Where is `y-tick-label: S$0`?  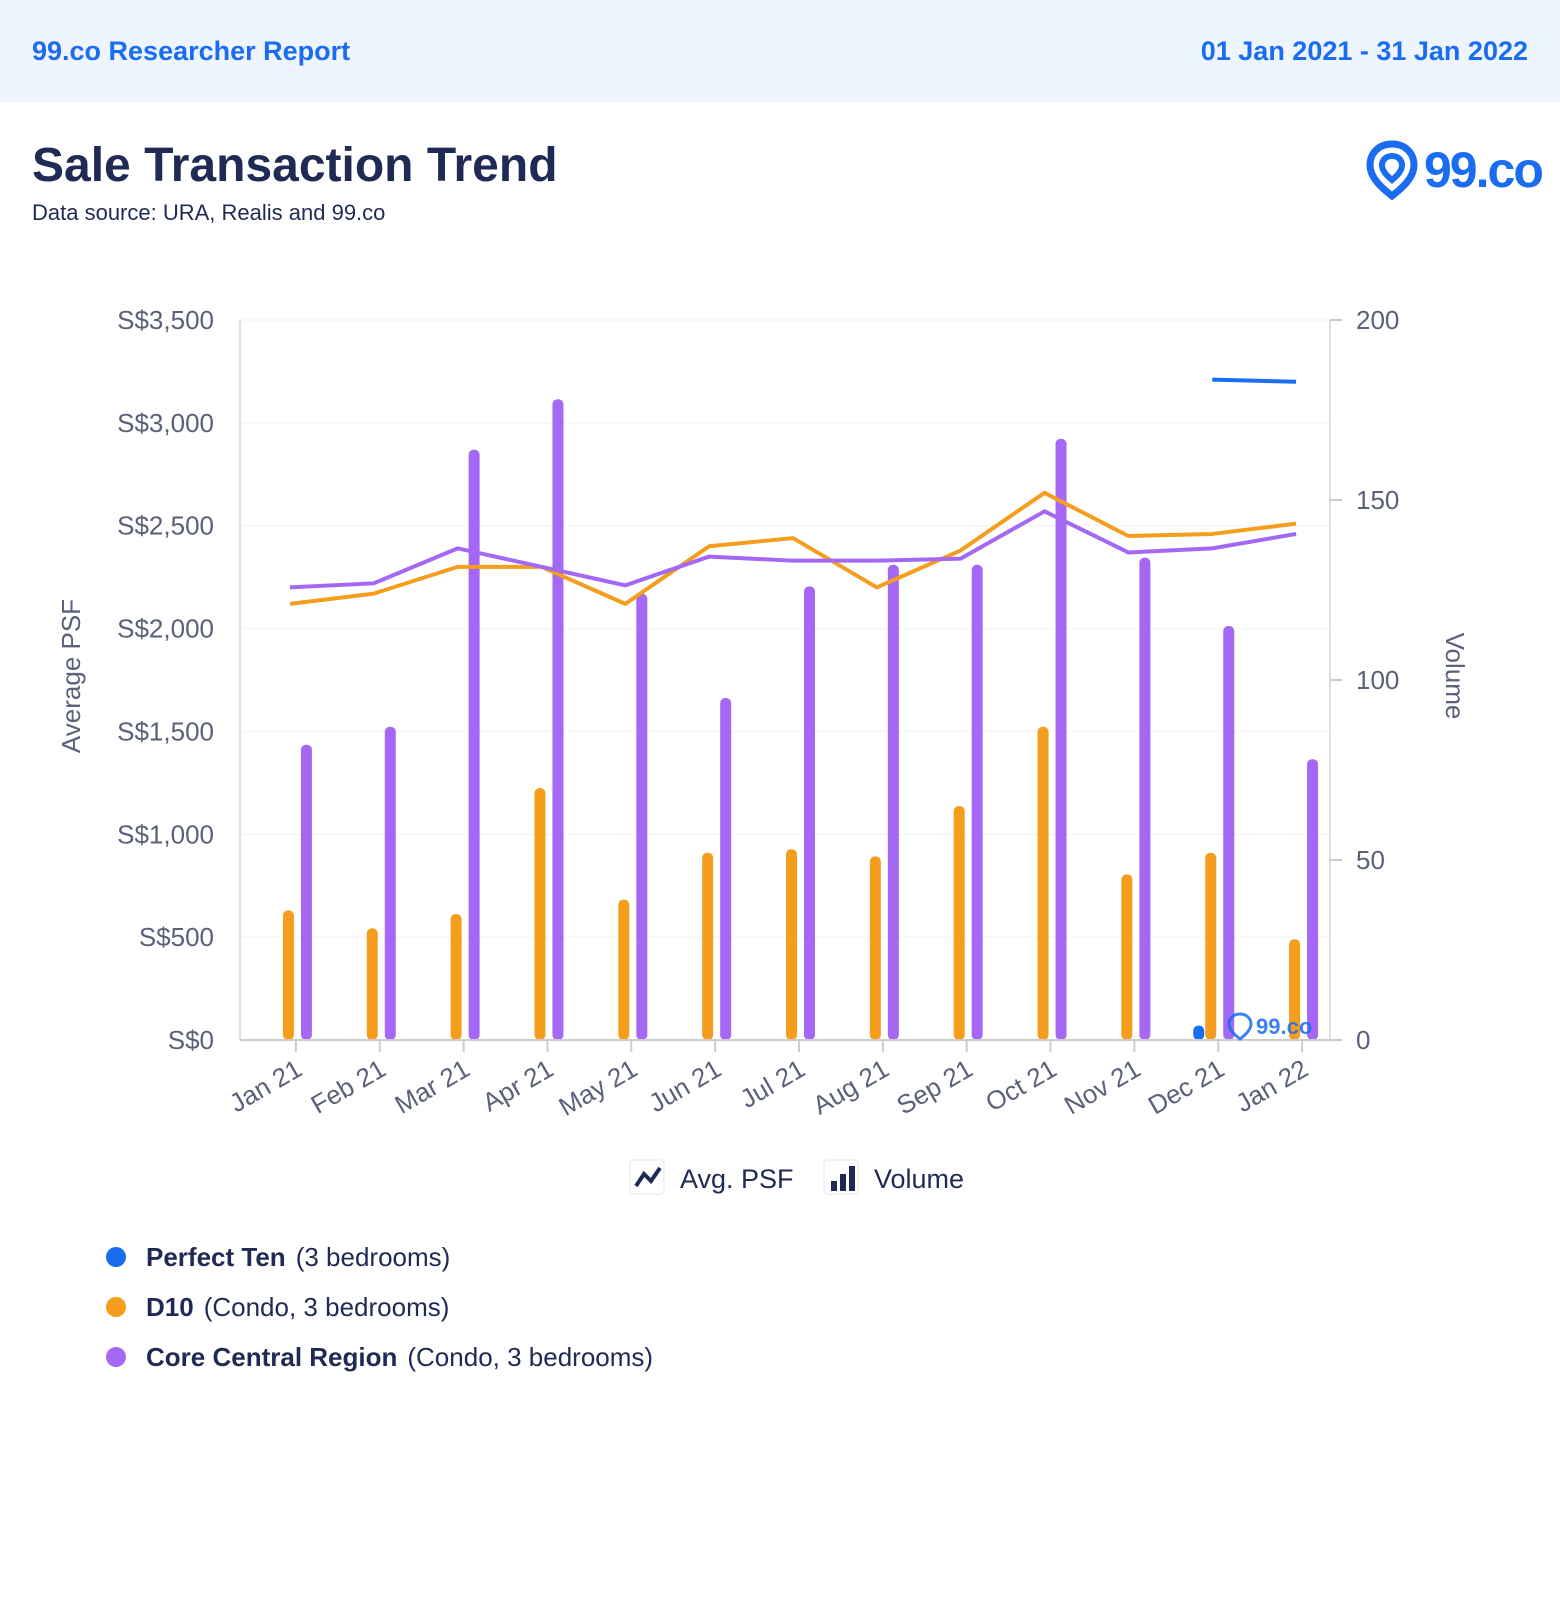 y-tick-label: S$0 is located at coordinates (191, 1040).